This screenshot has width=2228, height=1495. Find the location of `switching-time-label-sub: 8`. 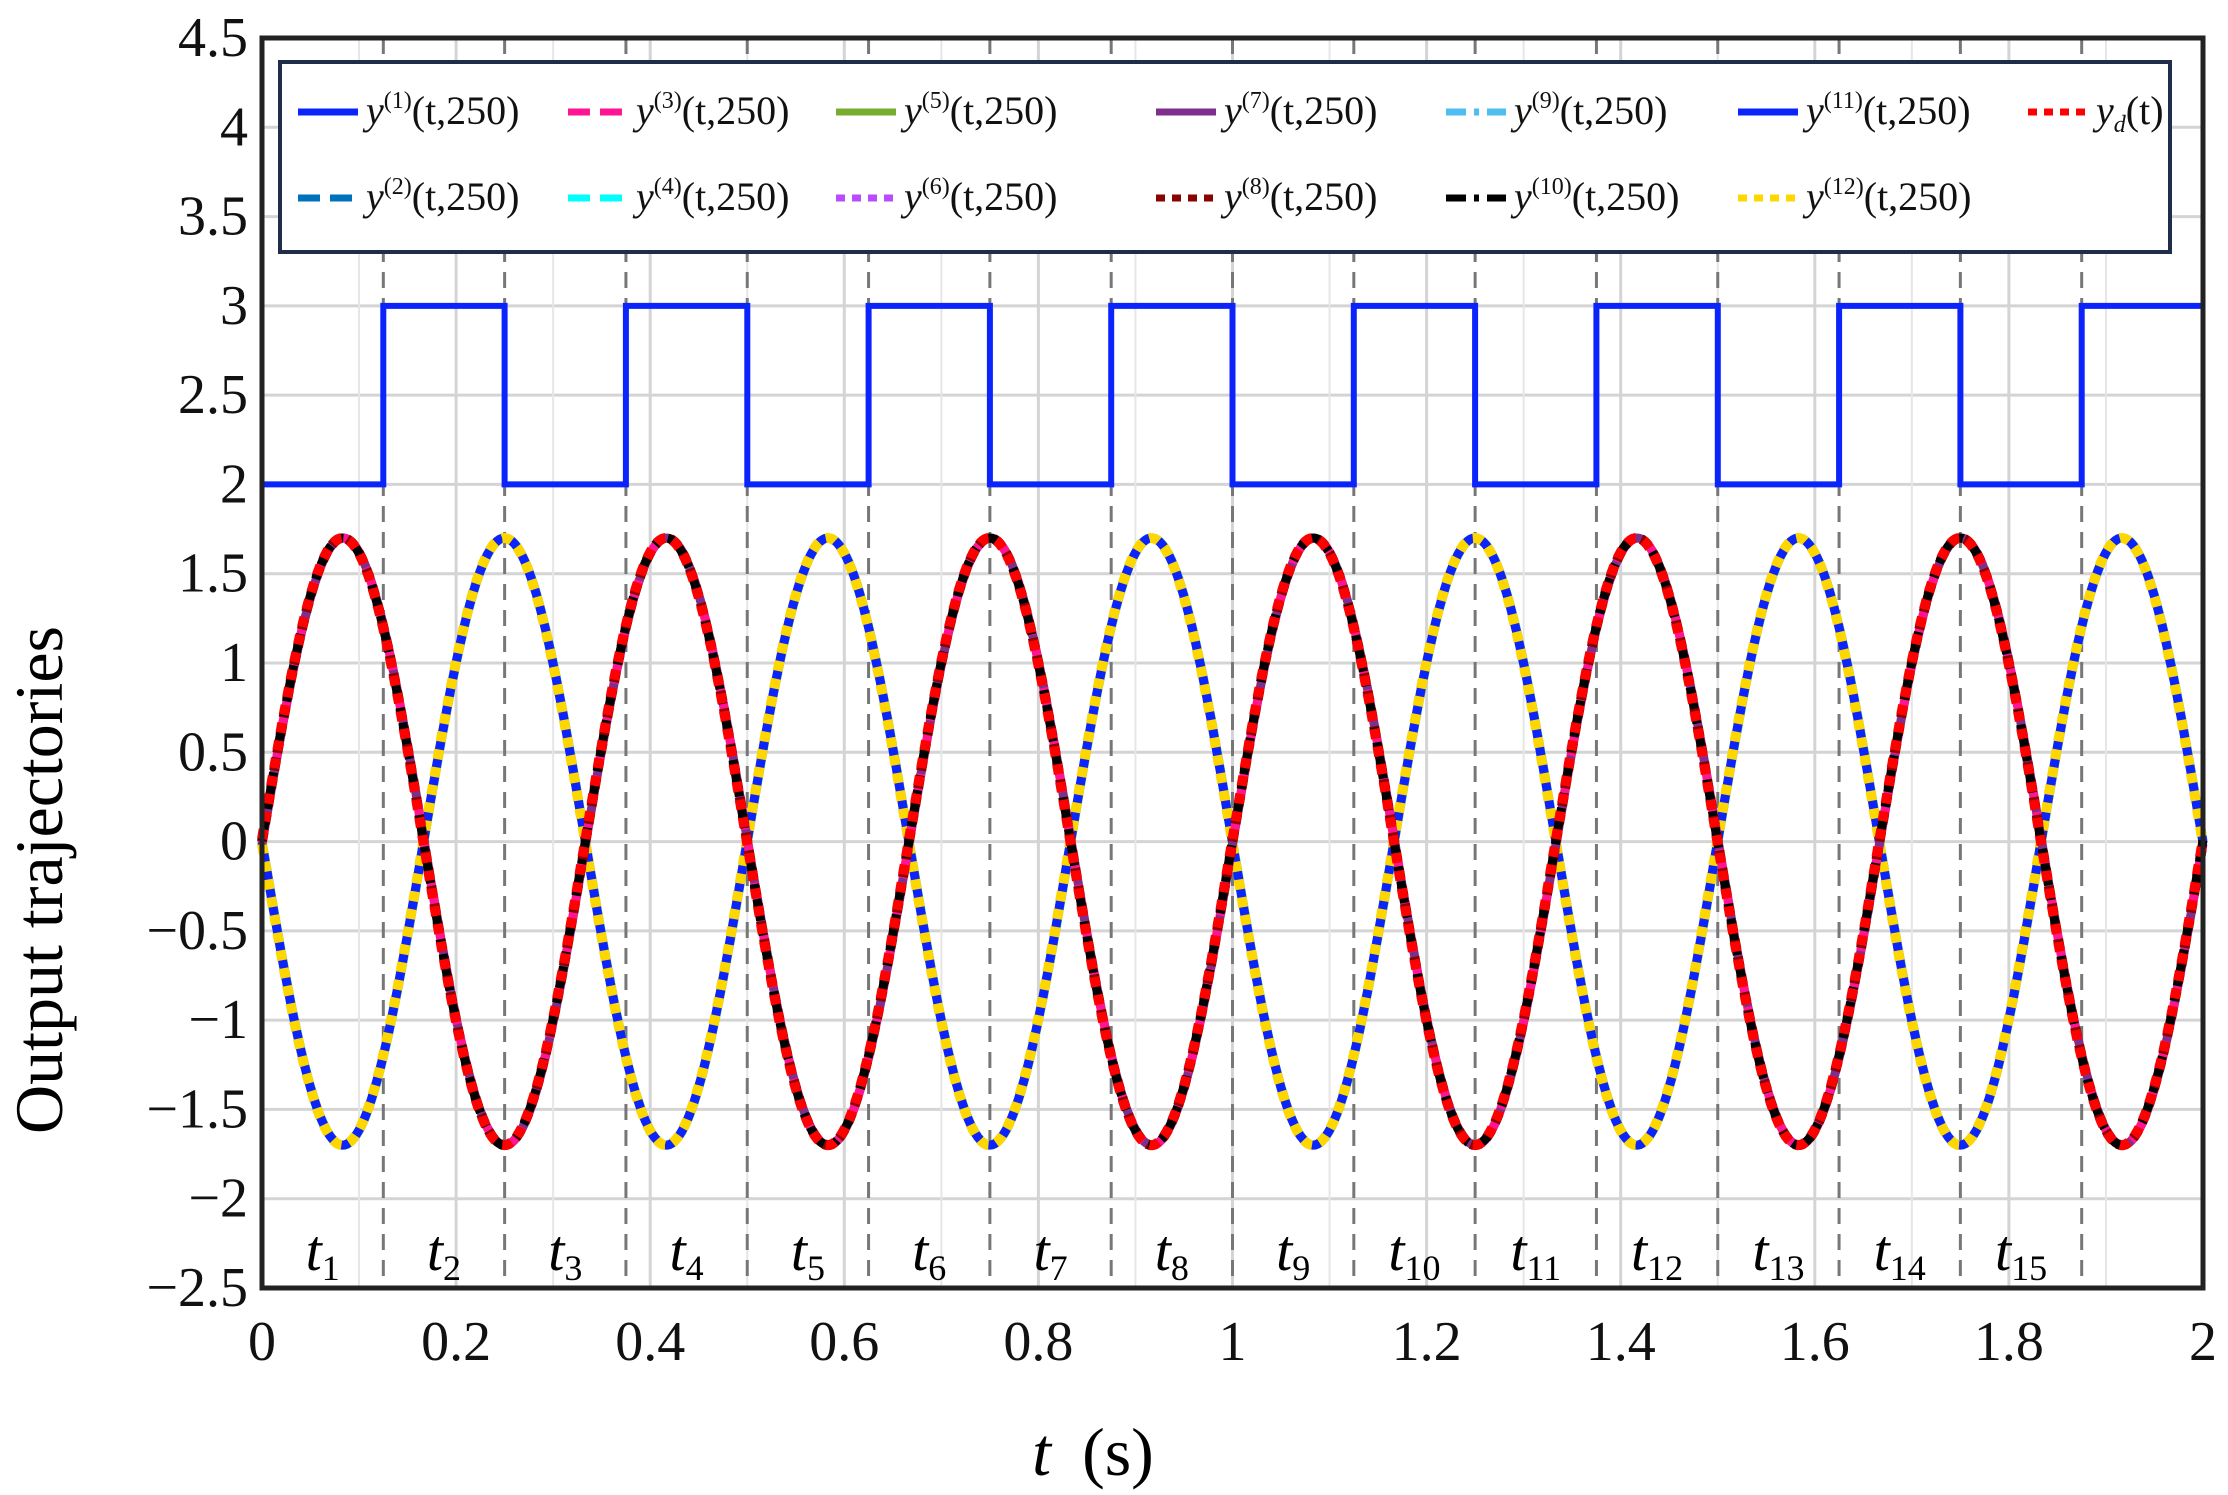

switching-time-label-sub: 8 is located at coordinates (1180, 1268).